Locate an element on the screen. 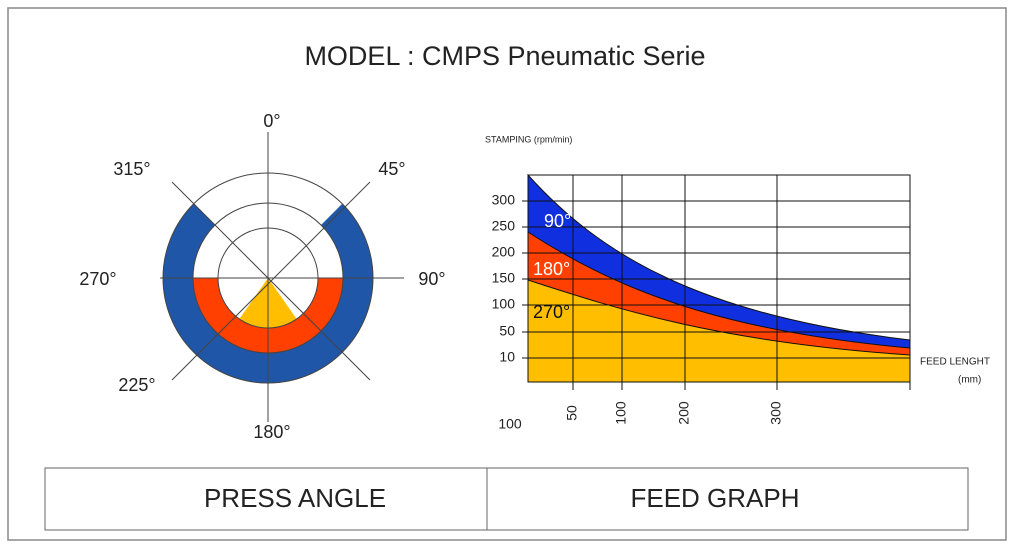 This screenshot has height=551, width=1014. x-start: 100 is located at coordinates (510, 424).